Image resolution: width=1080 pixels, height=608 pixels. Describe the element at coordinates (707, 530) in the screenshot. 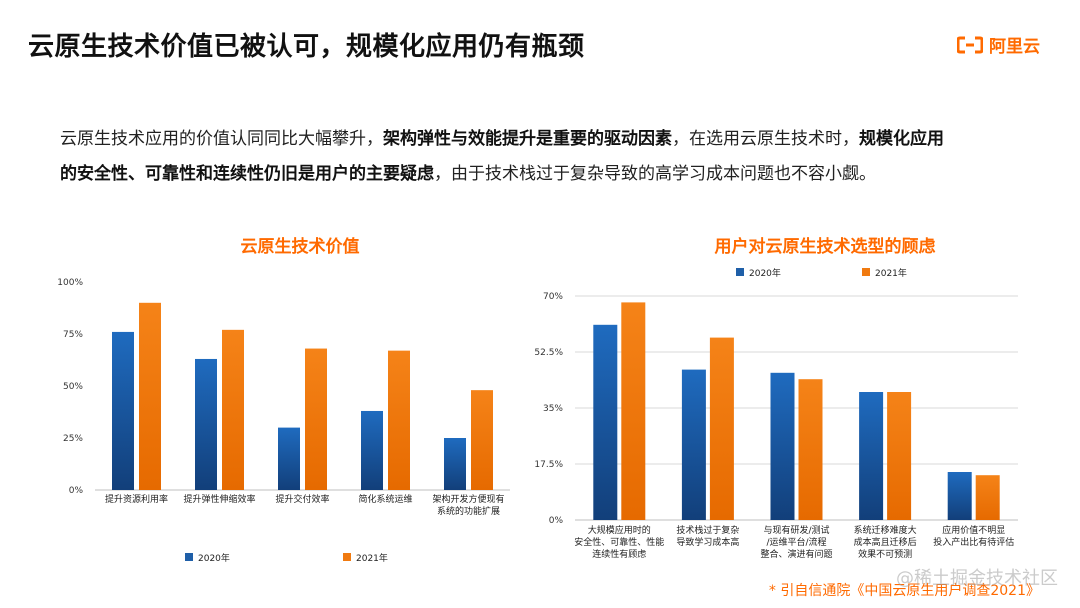

I see `x-tick-label: 技术栈过于复杂` at that location.